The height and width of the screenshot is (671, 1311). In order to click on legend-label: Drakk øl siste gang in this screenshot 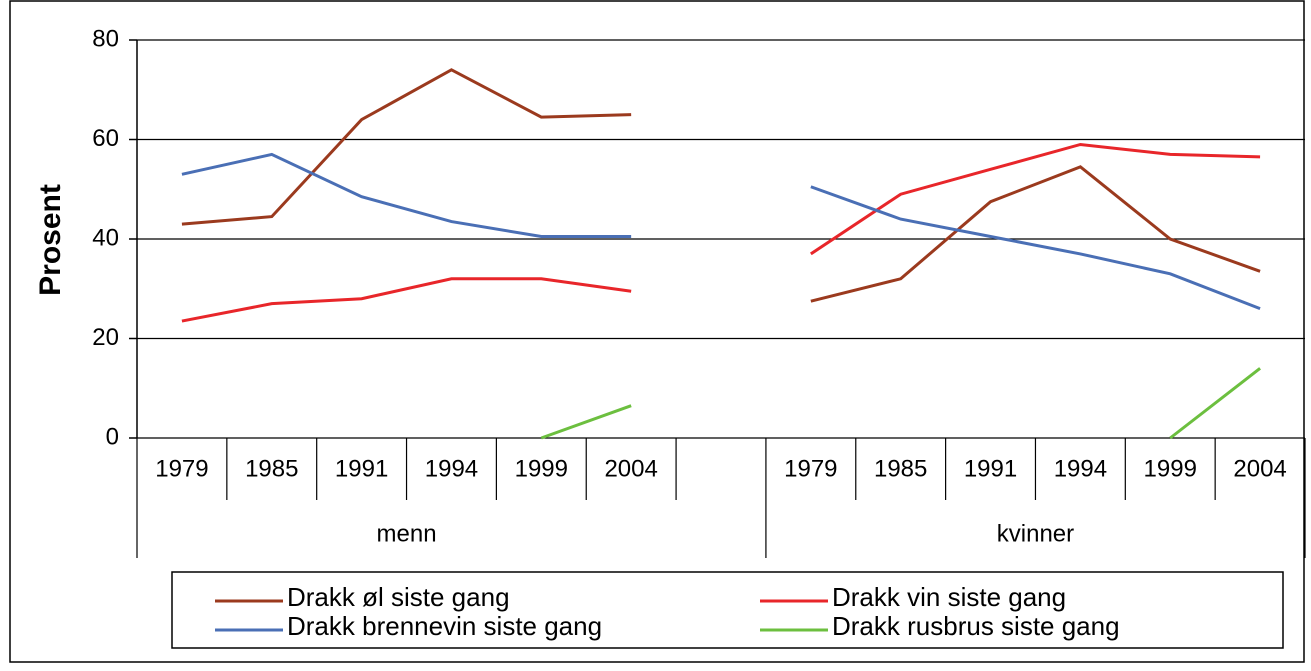, I will do `click(398, 597)`.